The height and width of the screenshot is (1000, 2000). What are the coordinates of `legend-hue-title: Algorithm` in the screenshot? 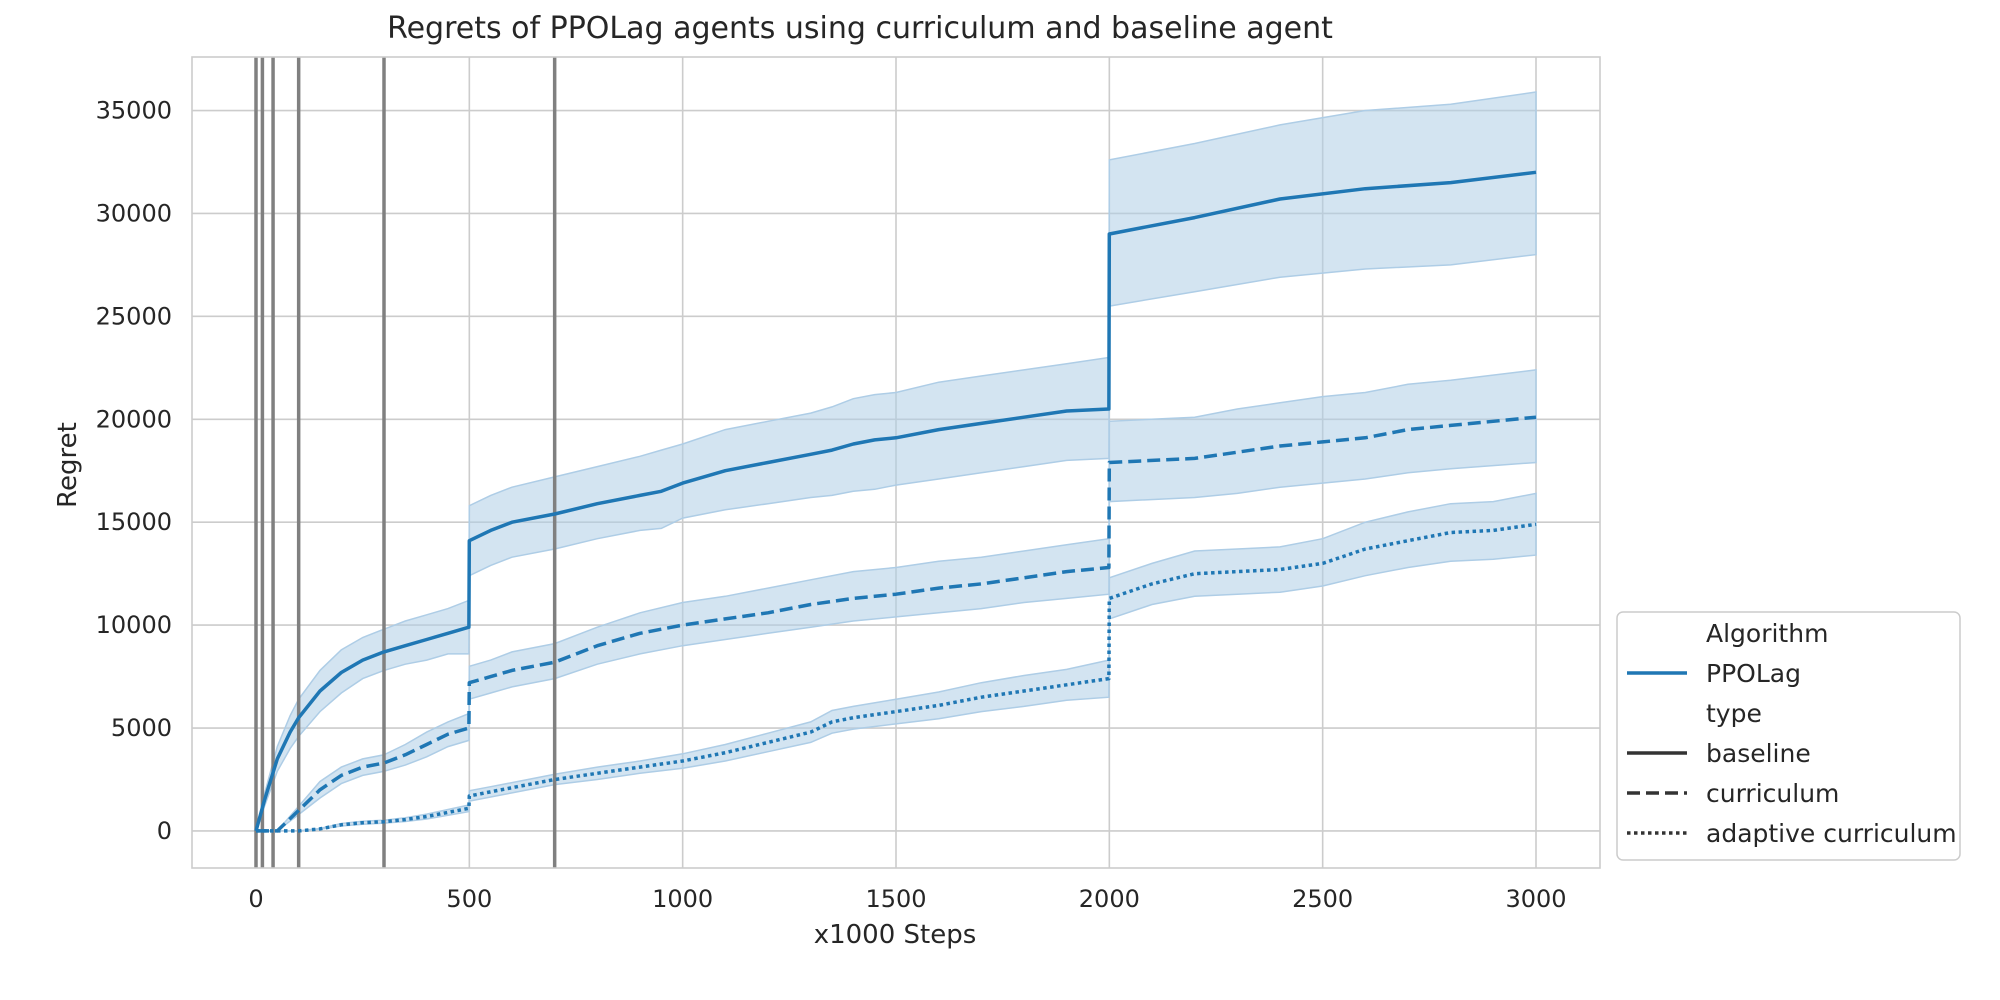 It's located at (1767, 633).